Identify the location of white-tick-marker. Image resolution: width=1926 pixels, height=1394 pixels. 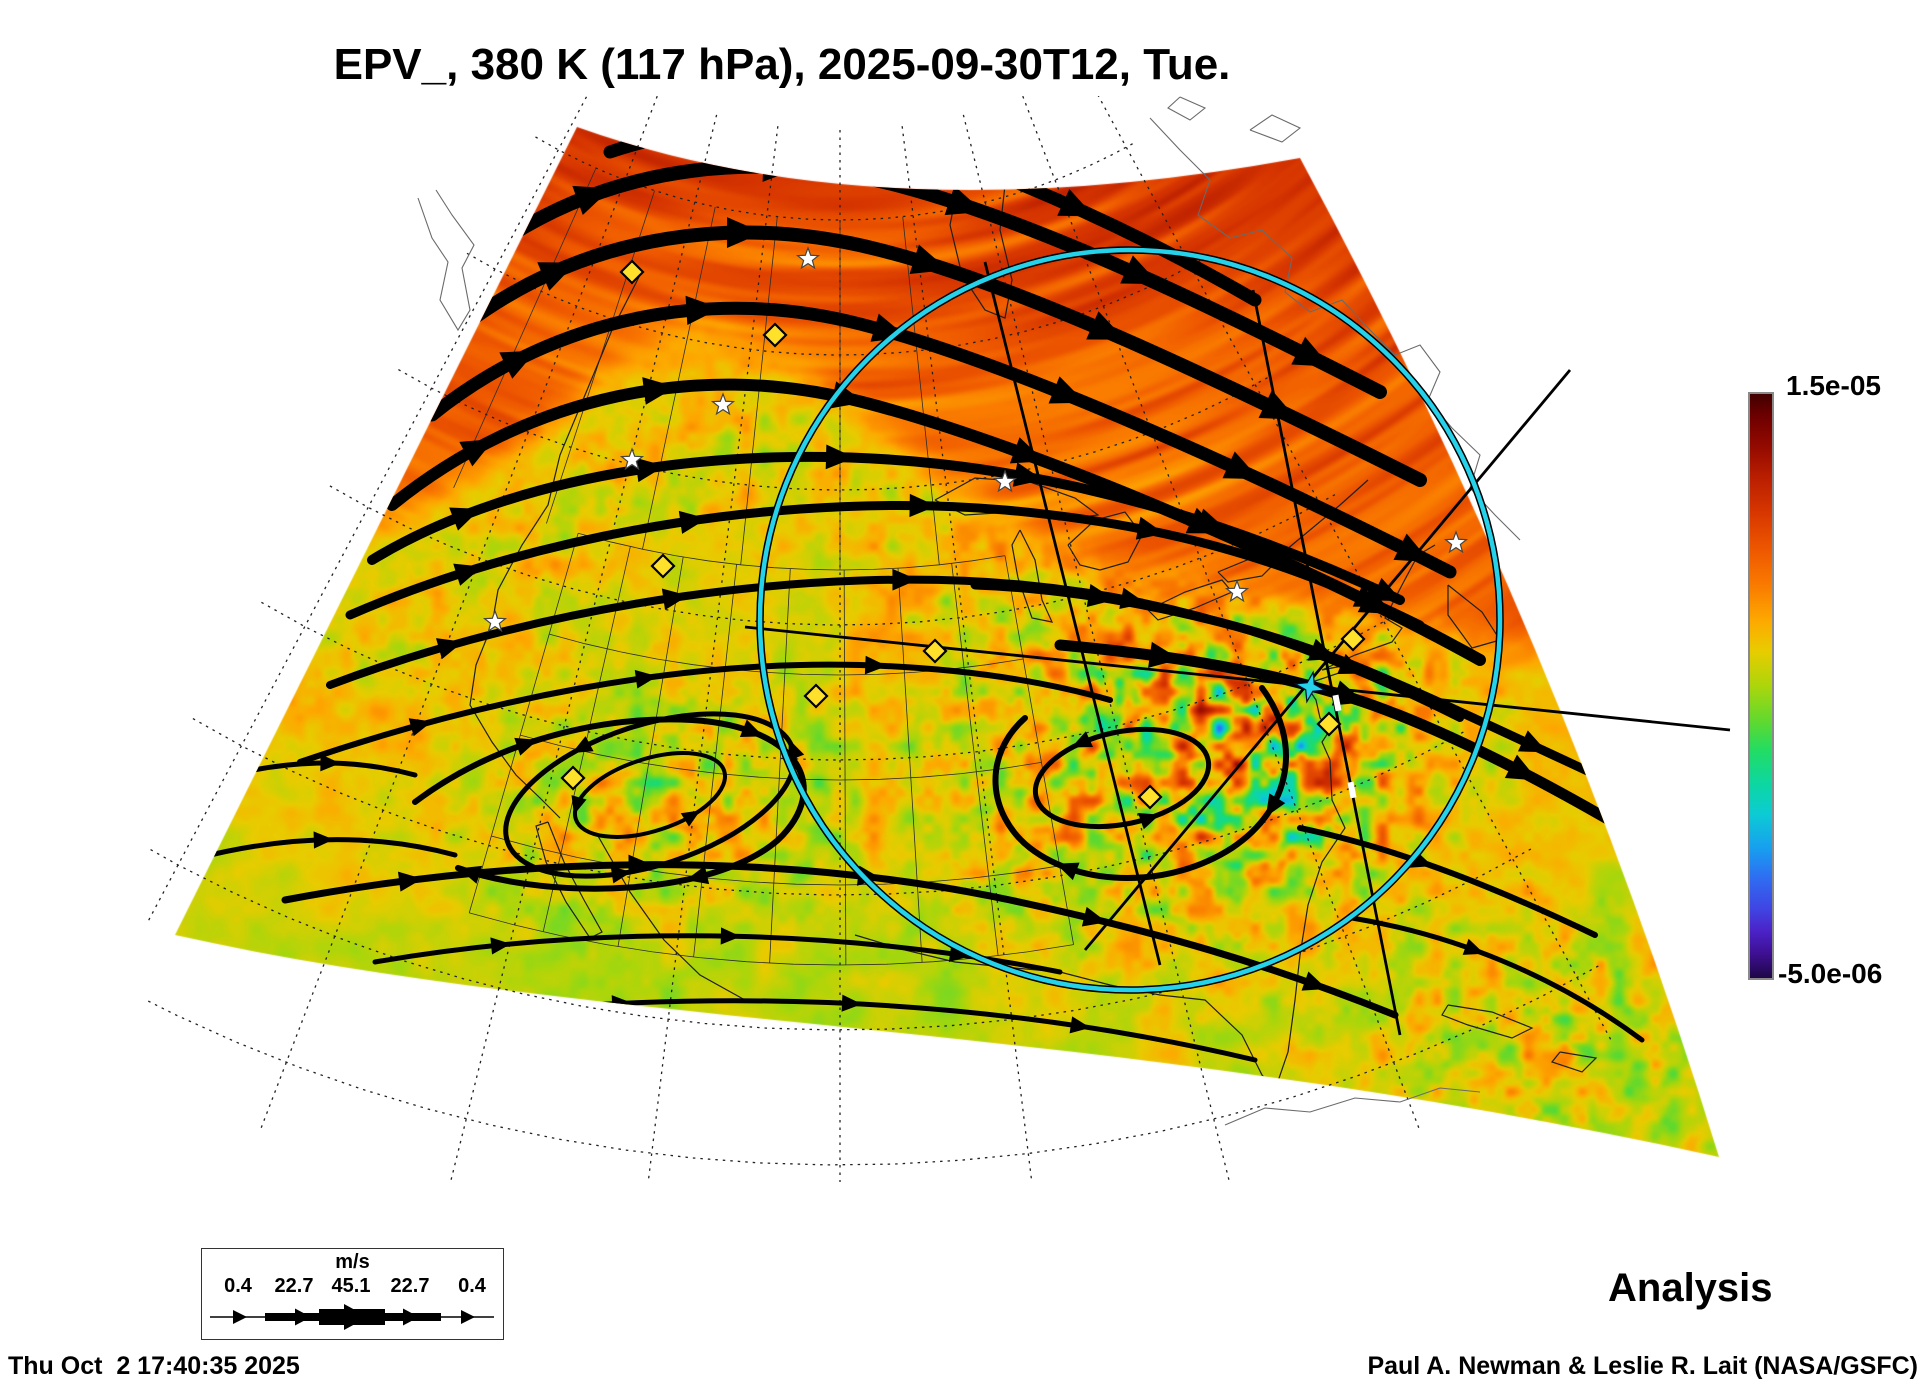
(1337, 703).